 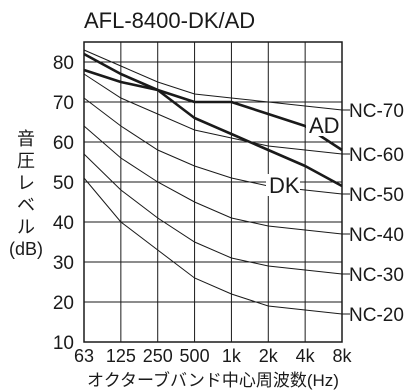 I want to click on y-tick-label: 10, so click(x=63, y=343).